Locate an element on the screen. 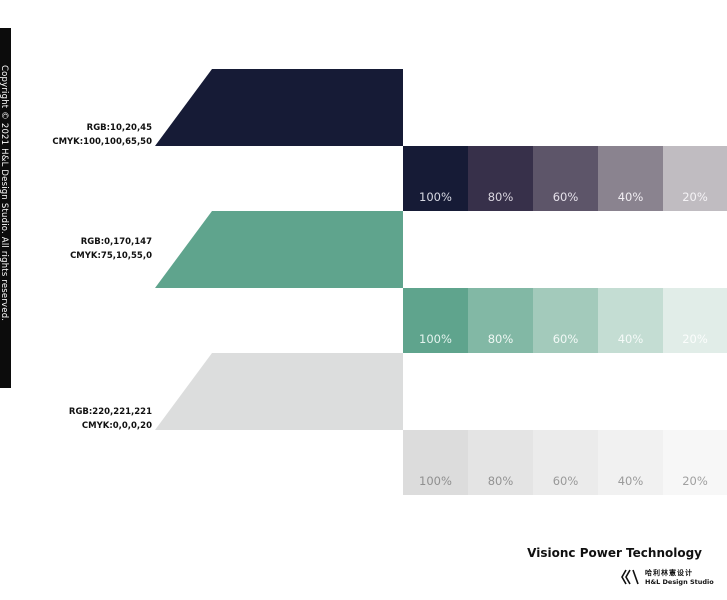  copyright-strip is located at coordinates (5, 208).